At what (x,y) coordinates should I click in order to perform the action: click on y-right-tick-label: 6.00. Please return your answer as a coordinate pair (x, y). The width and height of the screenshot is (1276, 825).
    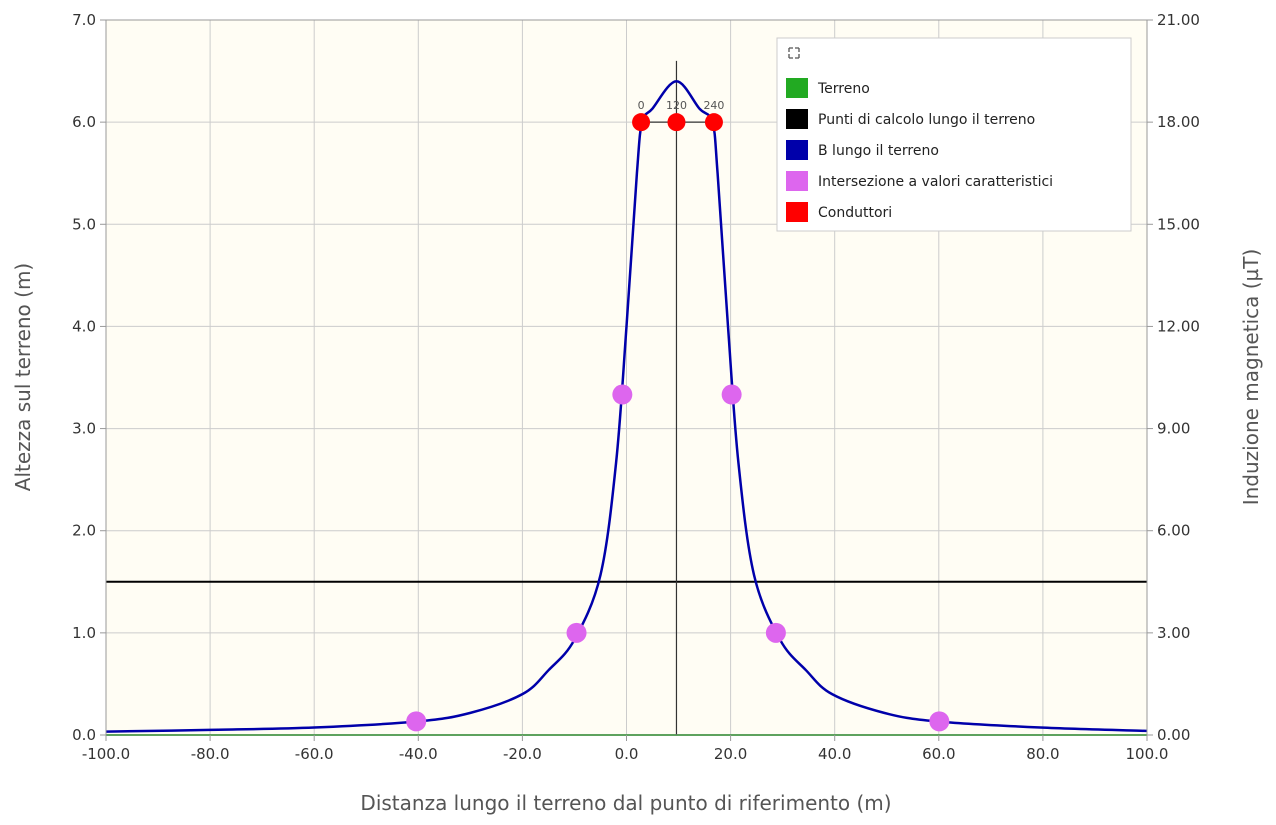
    Looking at the image, I should click on (1173, 531).